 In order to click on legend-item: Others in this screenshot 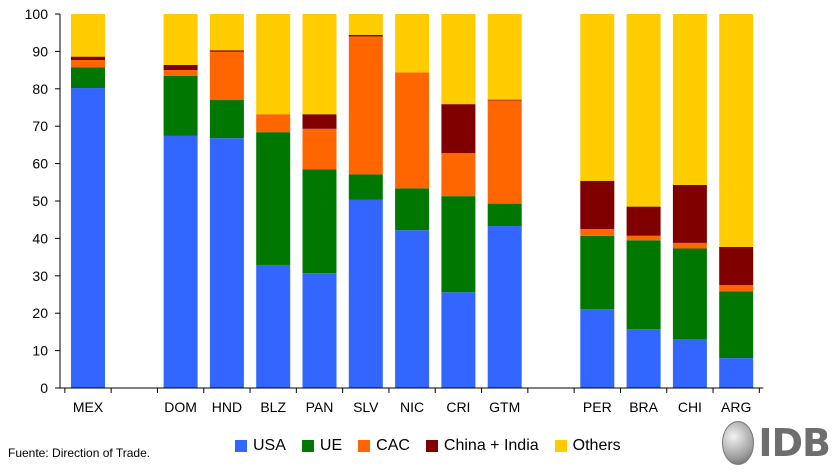, I will do `click(587, 446)`.